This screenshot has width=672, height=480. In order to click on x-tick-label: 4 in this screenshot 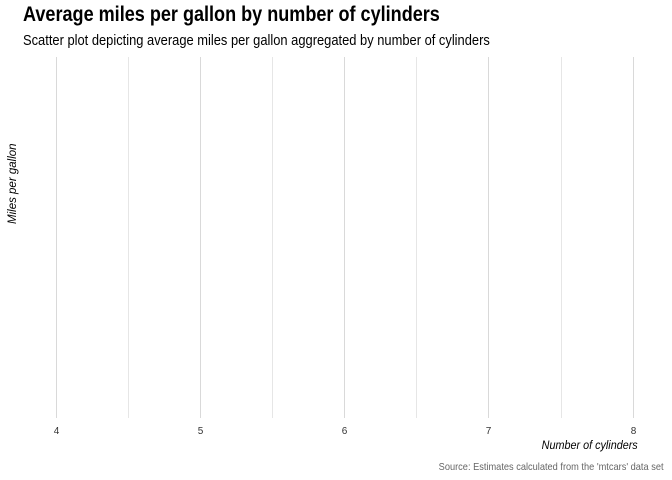, I will do `click(57, 431)`.